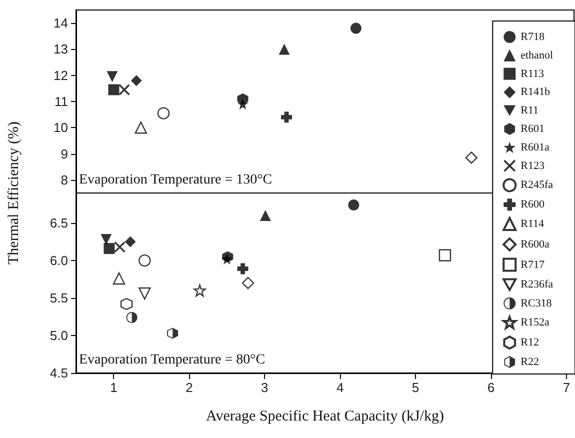 The image size is (575, 438). Describe the element at coordinates (532, 37) in the screenshot. I see `legend-label: R718` at that location.